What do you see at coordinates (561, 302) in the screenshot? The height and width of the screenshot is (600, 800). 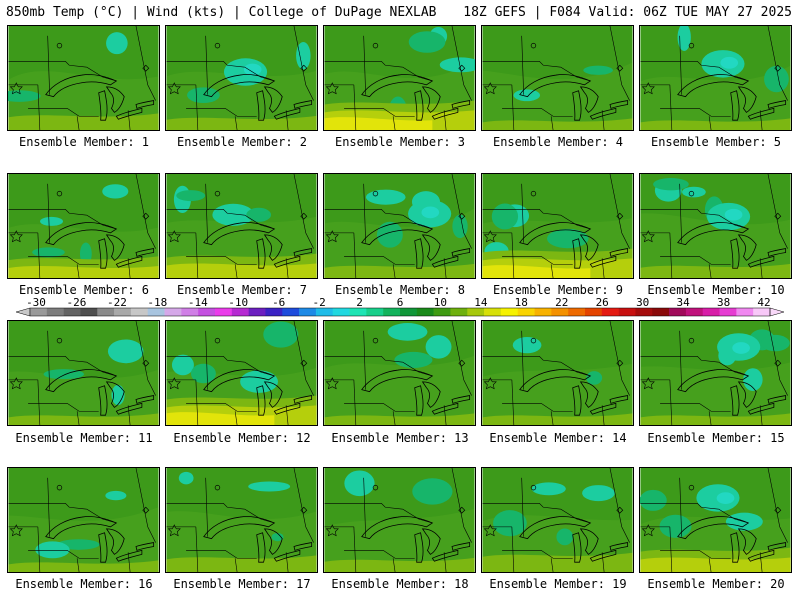 I see `colorbar-tick-label: 22` at bounding box center [561, 302].